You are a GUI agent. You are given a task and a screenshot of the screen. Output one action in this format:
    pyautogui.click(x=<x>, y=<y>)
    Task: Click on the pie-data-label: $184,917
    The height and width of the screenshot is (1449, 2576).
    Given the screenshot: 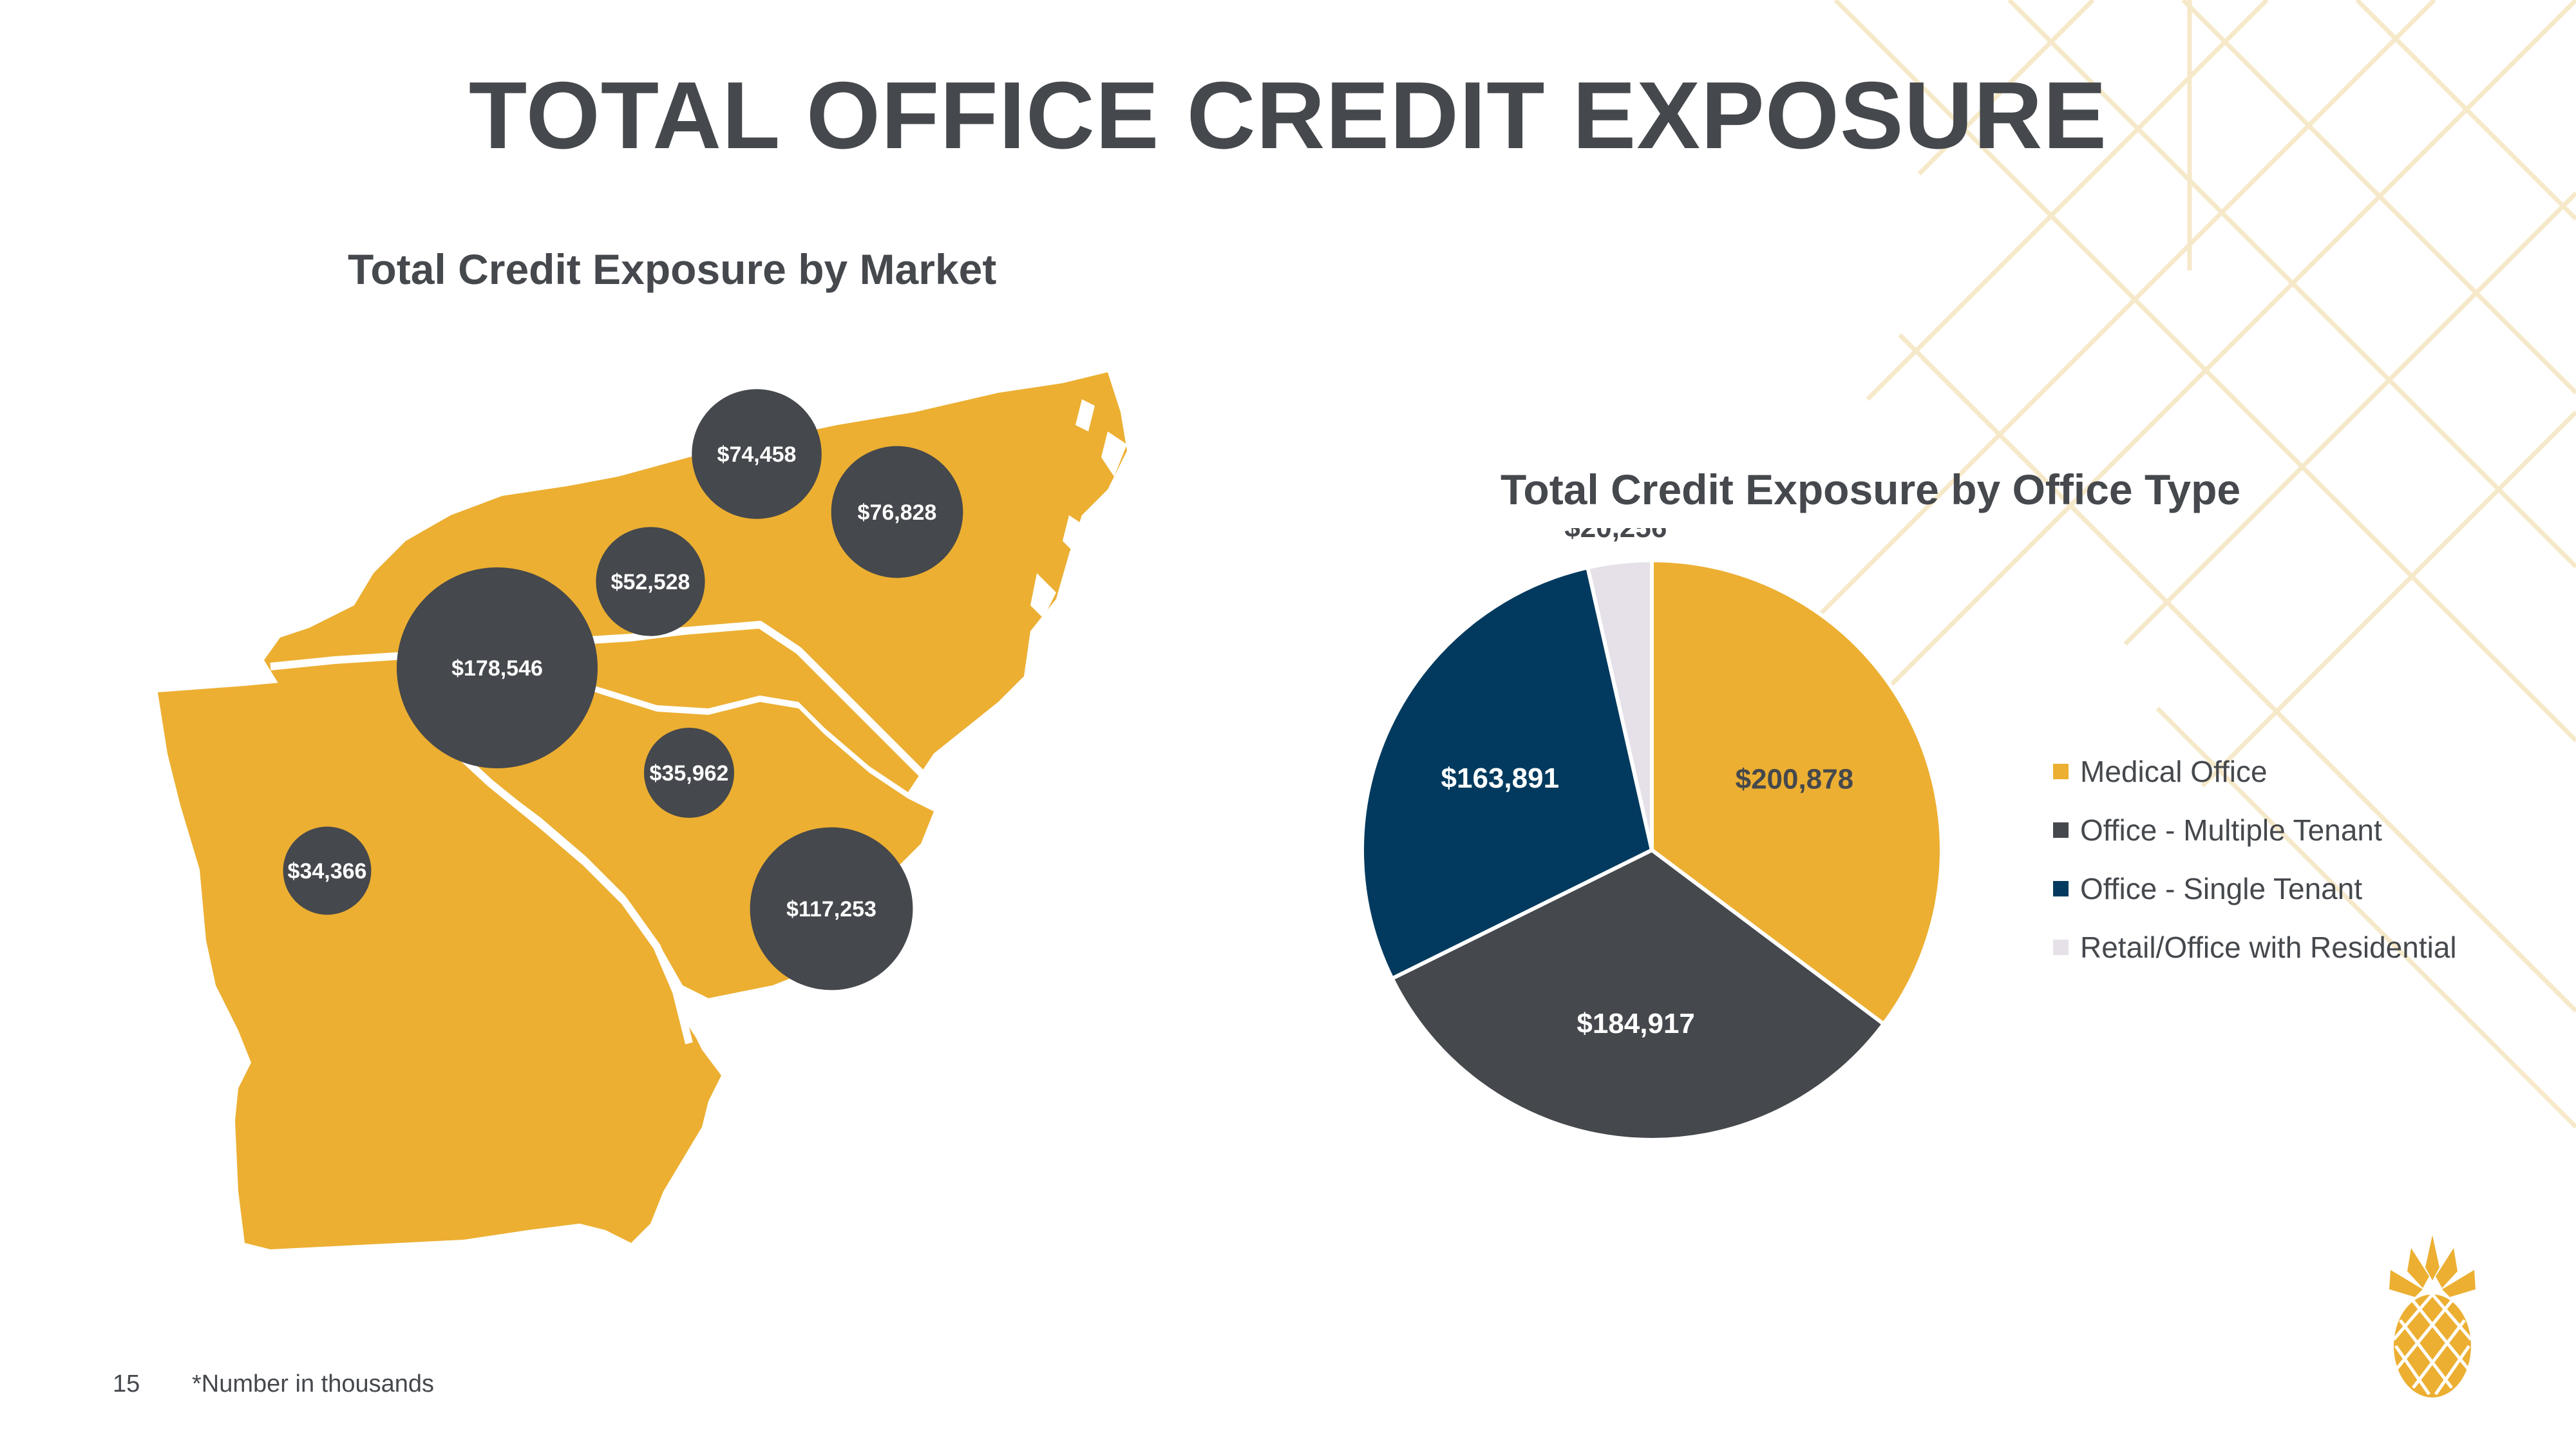 What is the action you would take?
    pyautogui.click(x=1636, y=1023)
    